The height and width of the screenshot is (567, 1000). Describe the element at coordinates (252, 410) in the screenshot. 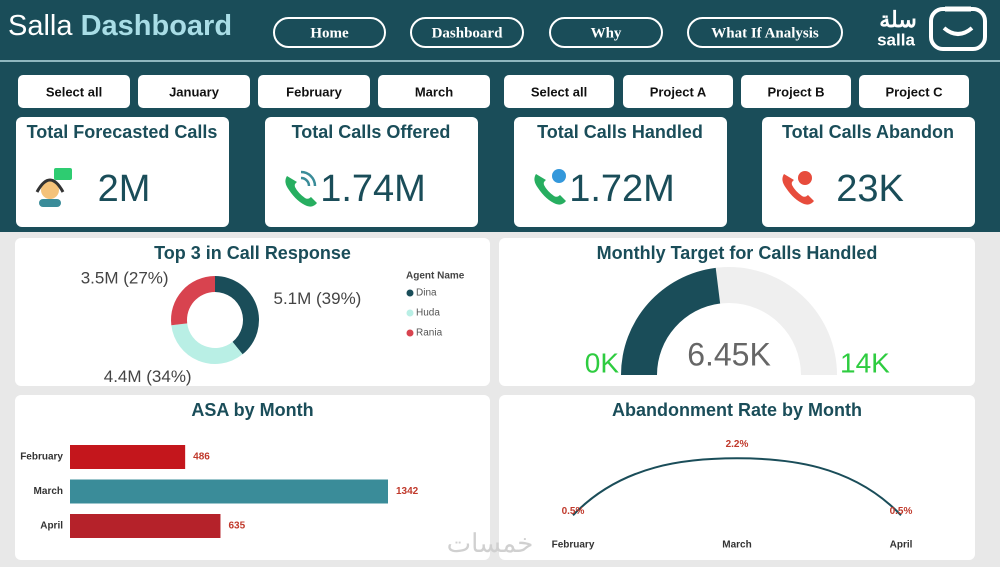

I see `chart-title: ASA by Month` at that location.